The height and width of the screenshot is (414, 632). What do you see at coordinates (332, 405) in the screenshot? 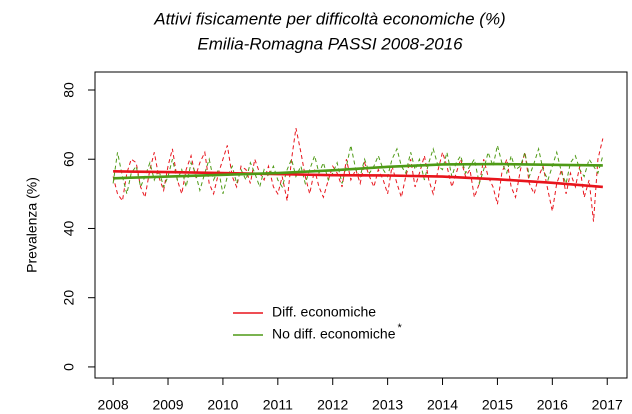
I see `x-tick-label: 2012` at bounding box center [332, 405].